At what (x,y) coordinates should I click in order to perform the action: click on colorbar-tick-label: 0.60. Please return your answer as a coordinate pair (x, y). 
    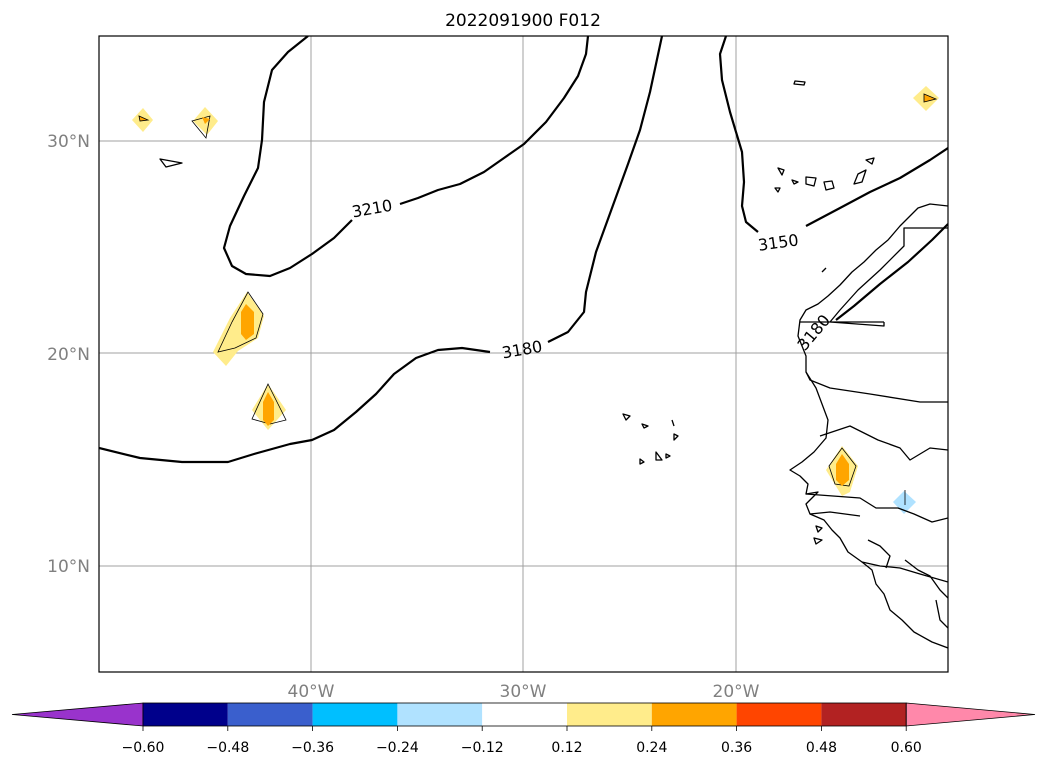
    Looking at the image, I should click on (906, 748).